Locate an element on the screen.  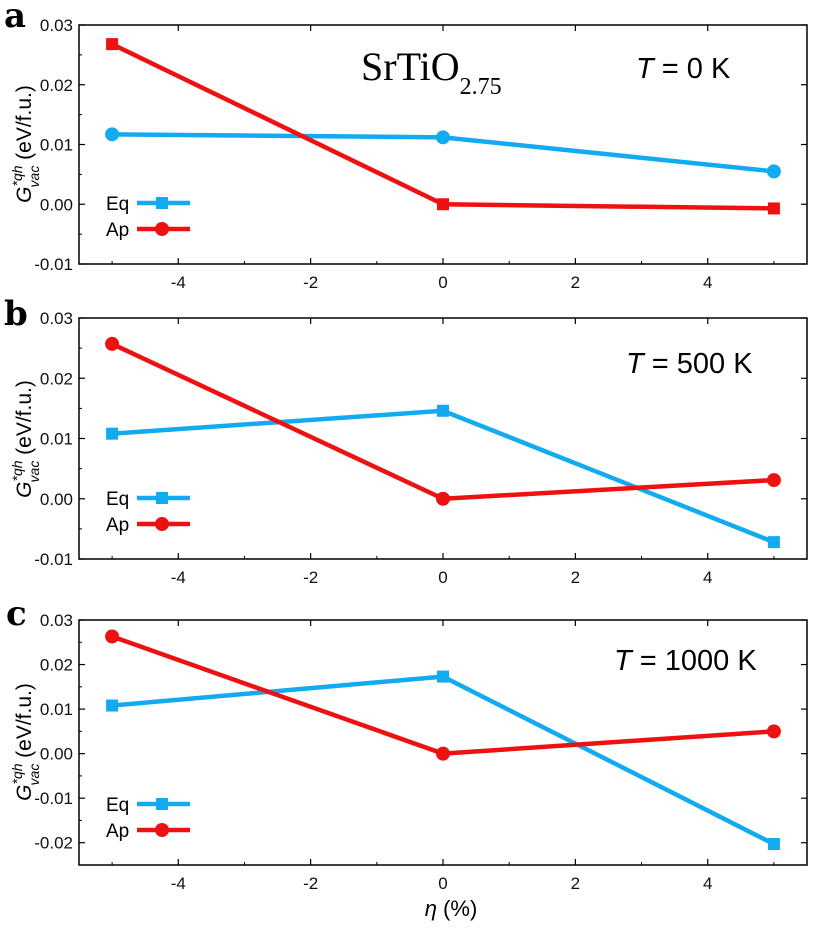
panel-letter: a is located at coordinates (15, 18).